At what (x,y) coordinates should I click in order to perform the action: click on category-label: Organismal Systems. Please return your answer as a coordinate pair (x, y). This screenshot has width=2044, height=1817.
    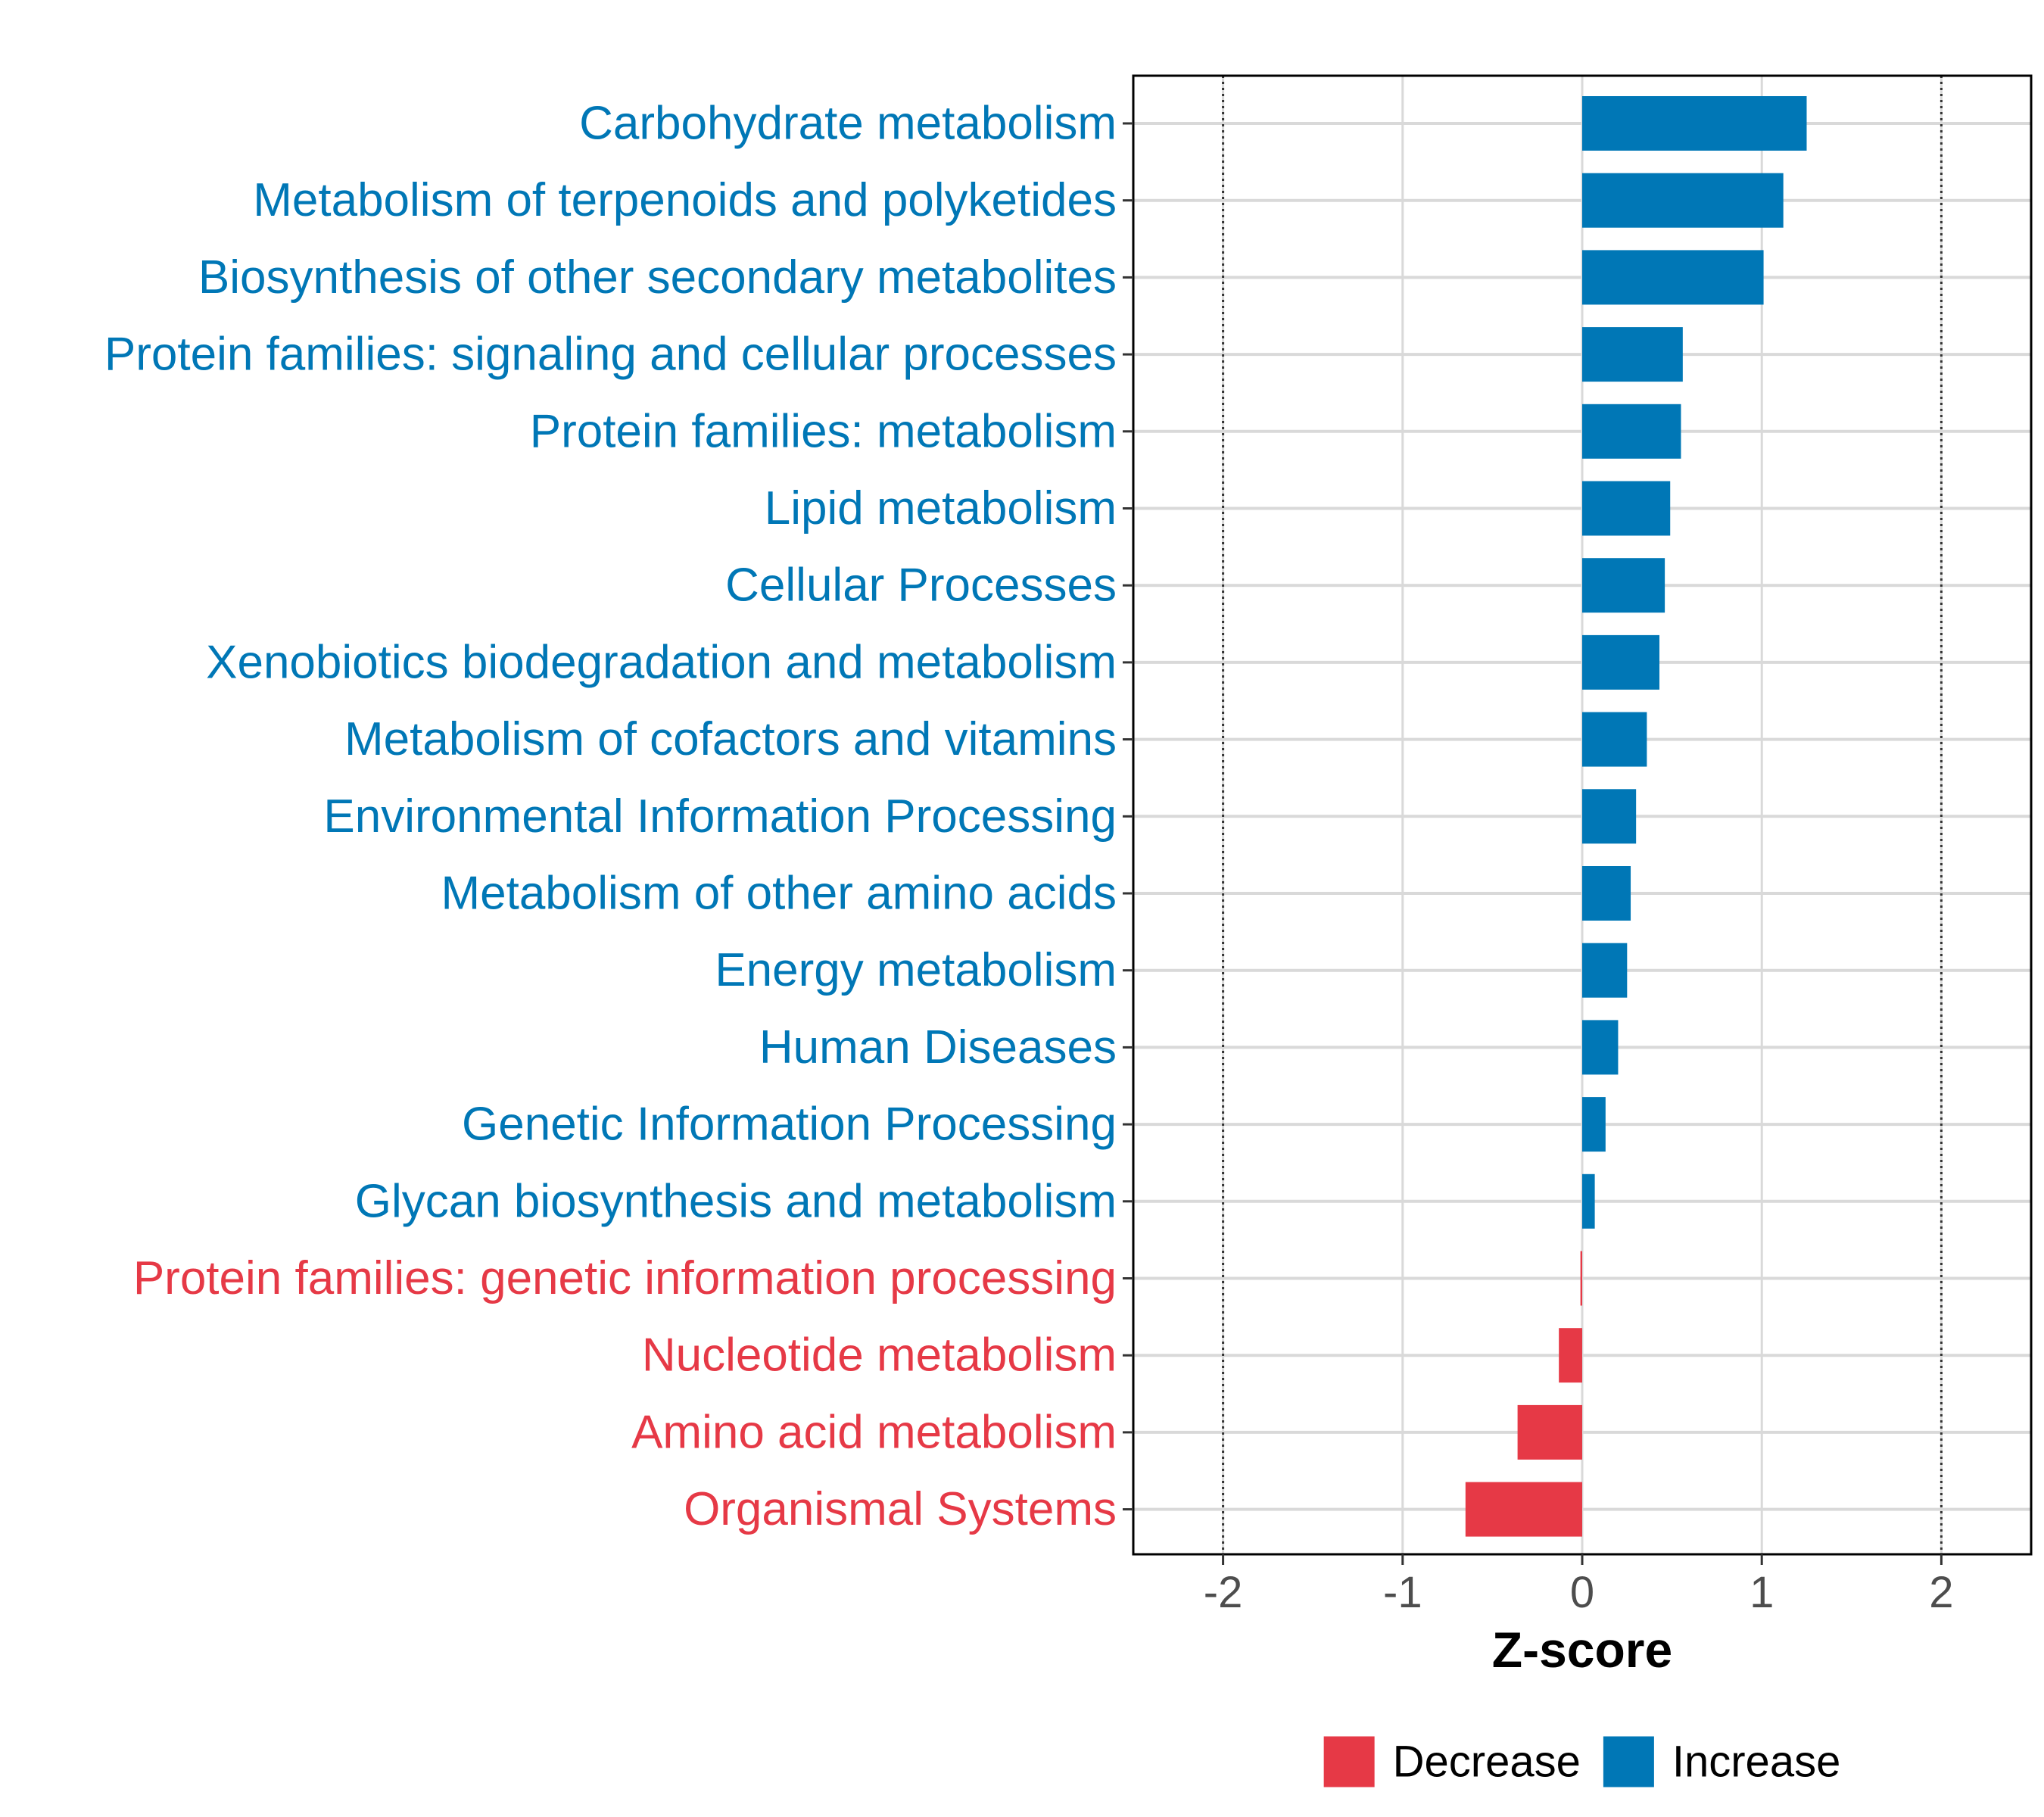
    Looking at the image, I should click on (900, 1509).